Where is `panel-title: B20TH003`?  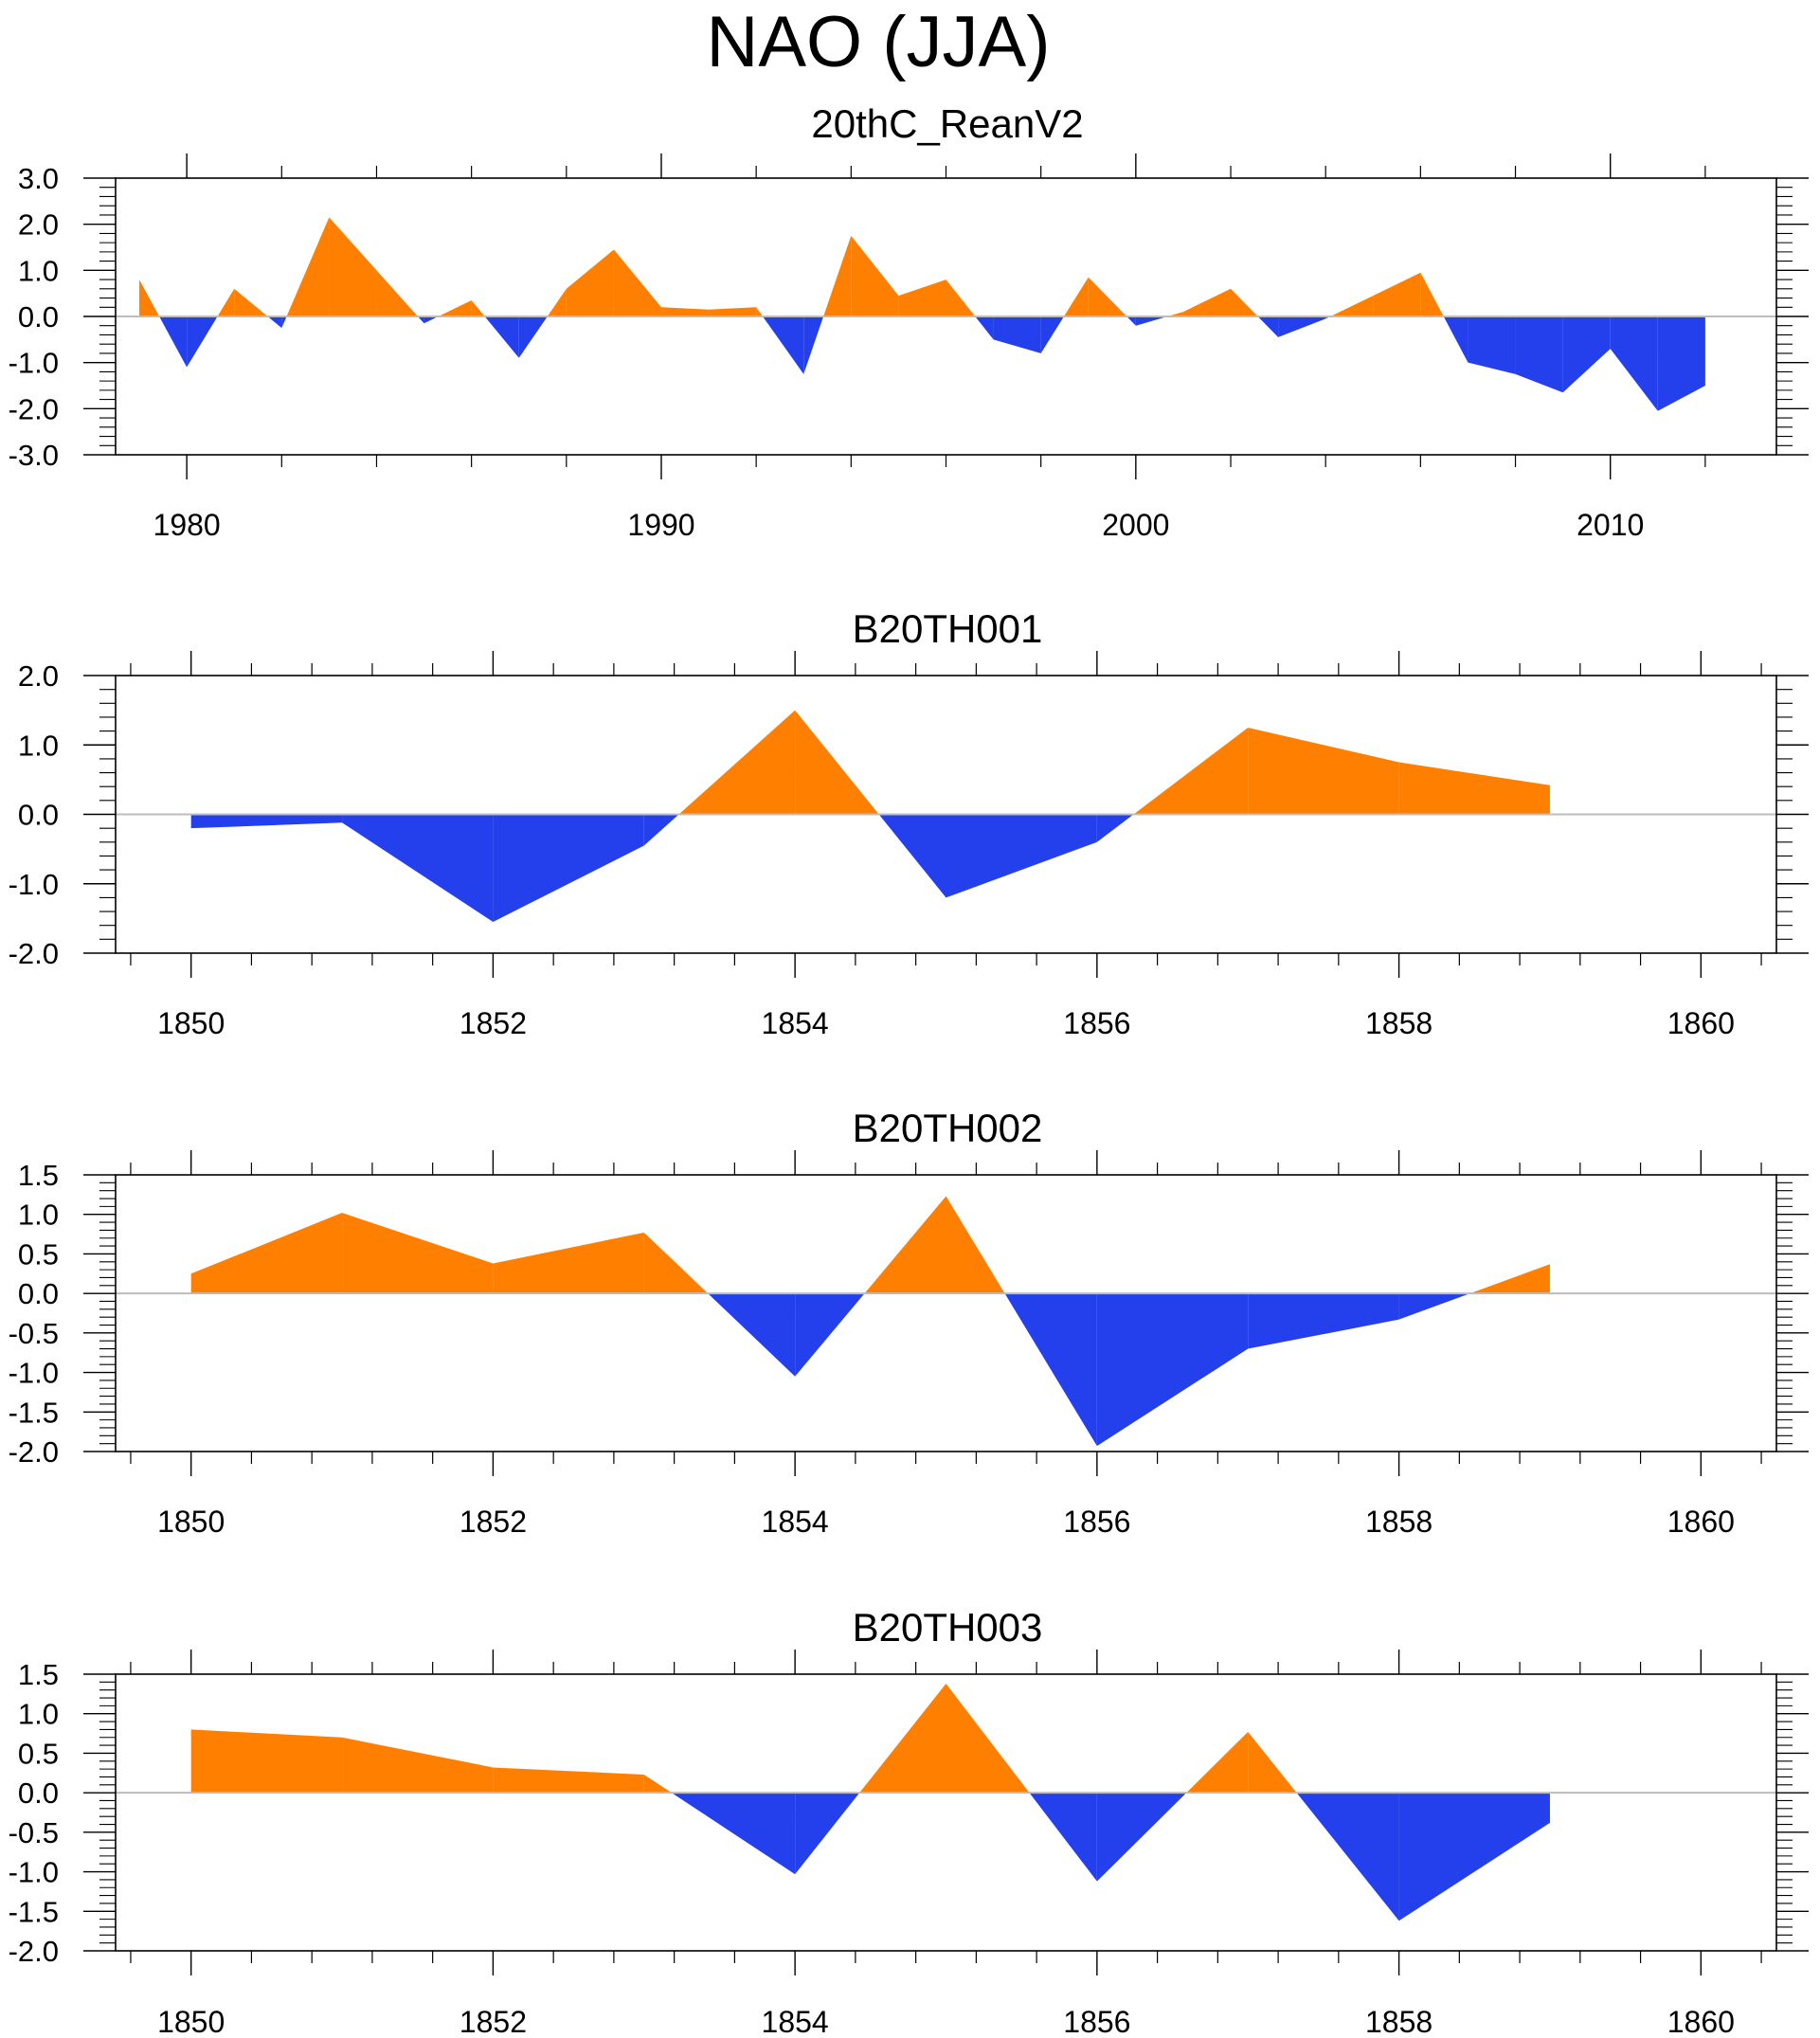
panel-title: B20TH003 is located at coordinates (948, 1627).